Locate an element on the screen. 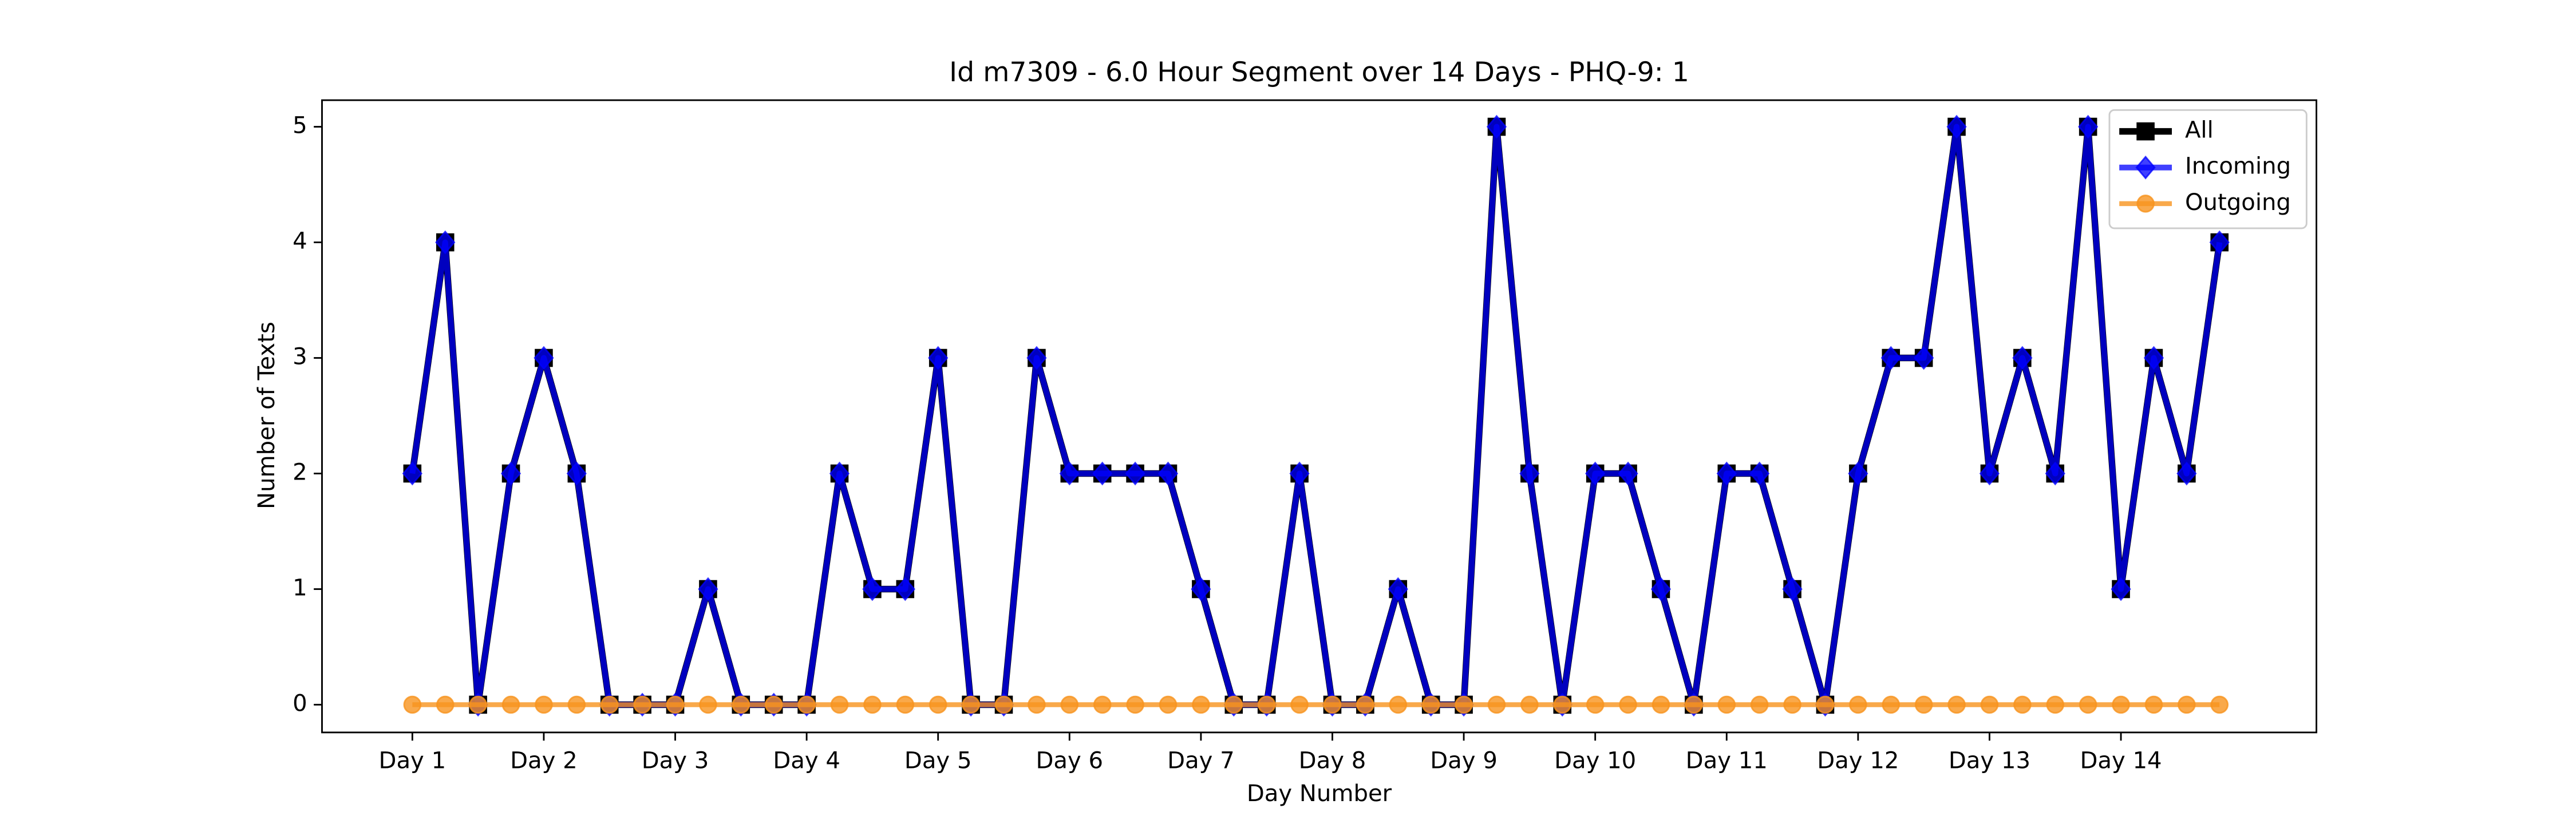  x-tick-label: Day 6 is located at coordinates (1069, 761).